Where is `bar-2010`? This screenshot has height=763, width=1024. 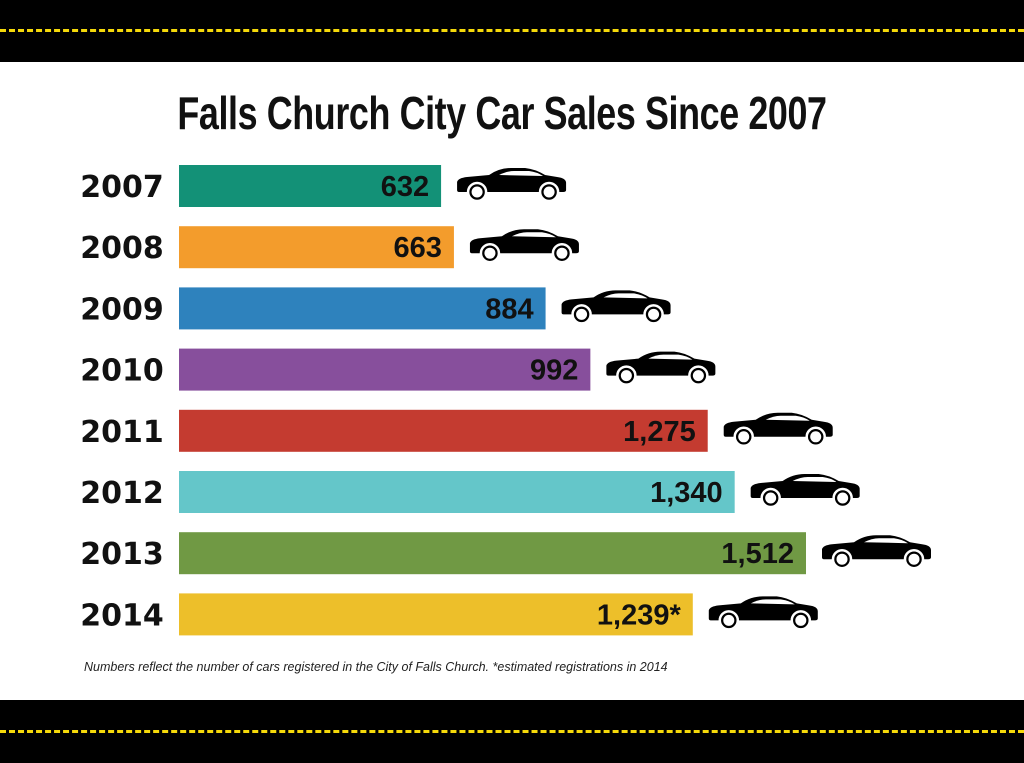
bar-2010 is located at coordinates (385, 369).